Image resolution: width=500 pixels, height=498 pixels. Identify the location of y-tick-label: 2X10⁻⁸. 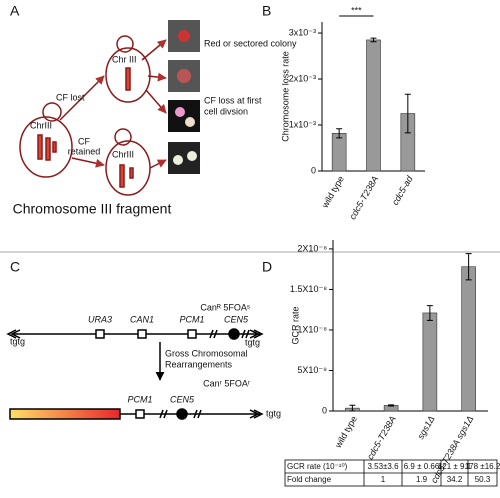
(312, 248).